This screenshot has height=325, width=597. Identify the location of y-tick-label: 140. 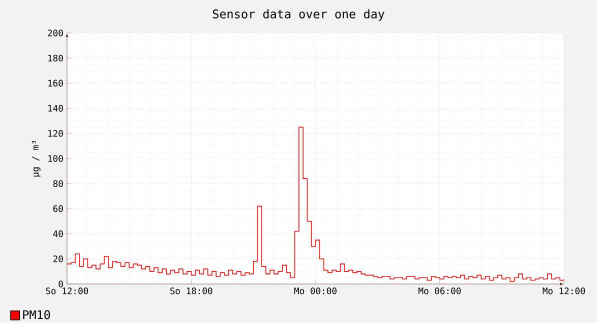
(55, 108).